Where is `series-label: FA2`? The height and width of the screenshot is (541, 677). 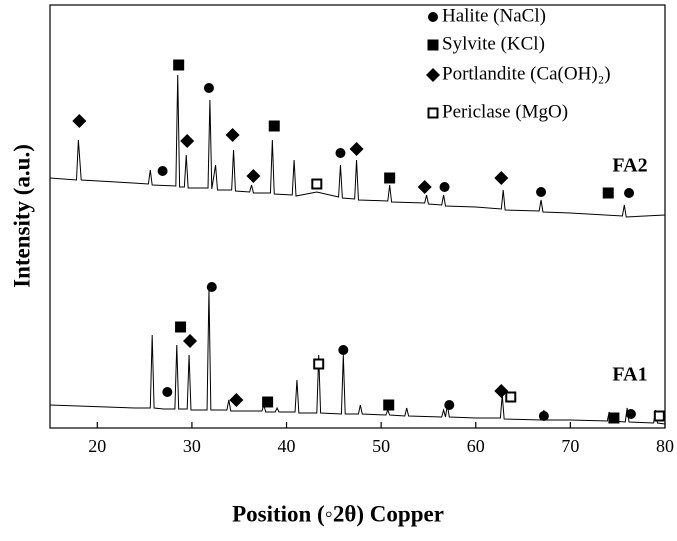 series-label: FA2 is located at coordinates (629, 166).